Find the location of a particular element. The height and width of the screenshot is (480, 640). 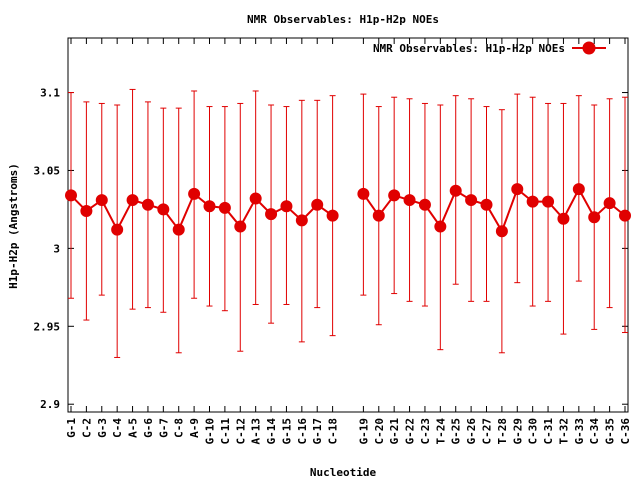

x-tick-label: G-25 is located at coordinates (456, 431).